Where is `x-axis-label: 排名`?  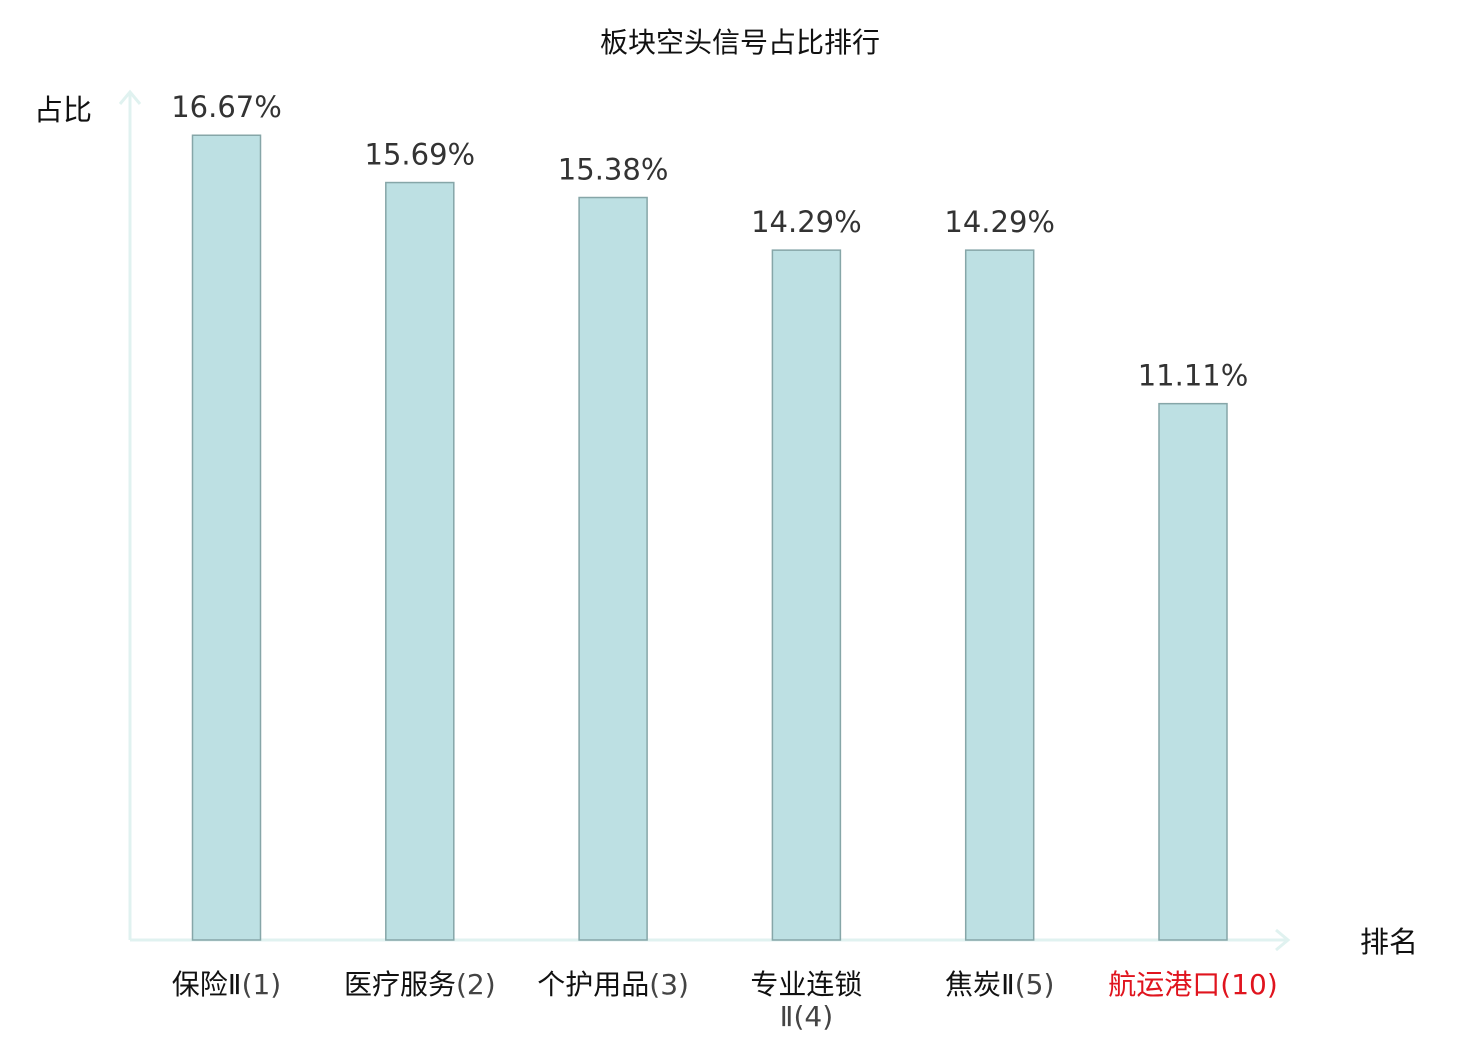 x-axis-label: 排名 is located at coordinates (1389, 942).